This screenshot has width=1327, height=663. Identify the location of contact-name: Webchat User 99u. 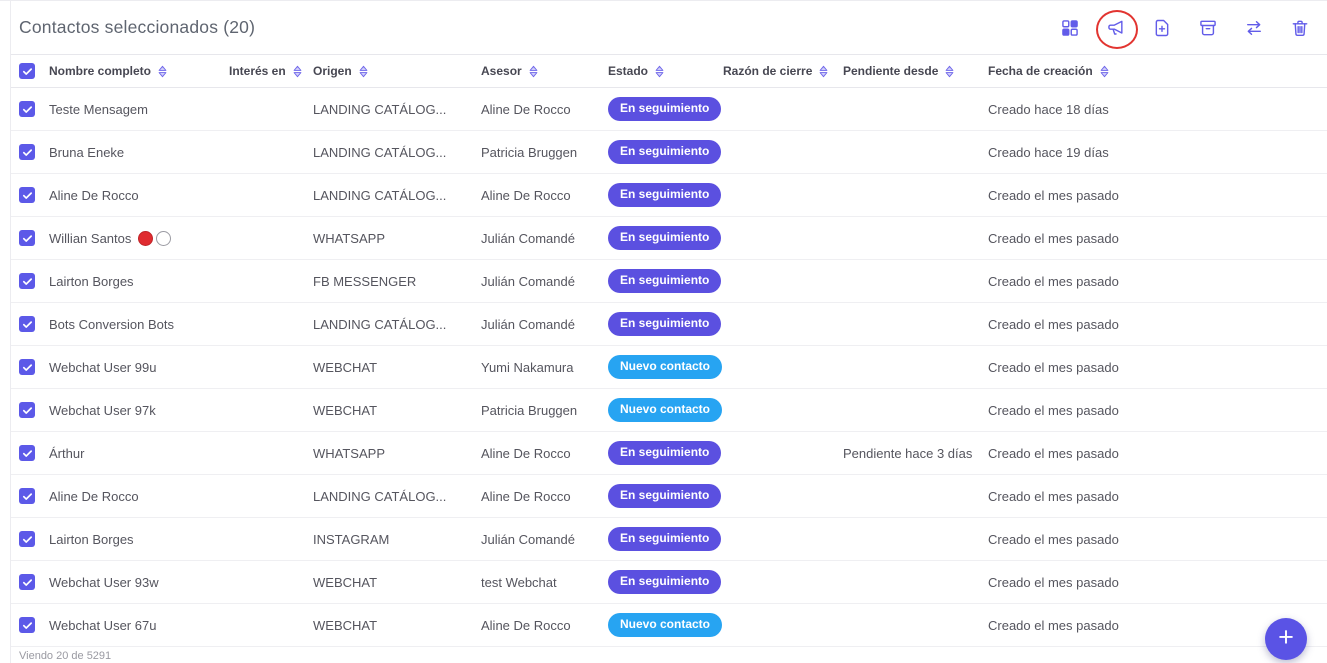
(103, 367).